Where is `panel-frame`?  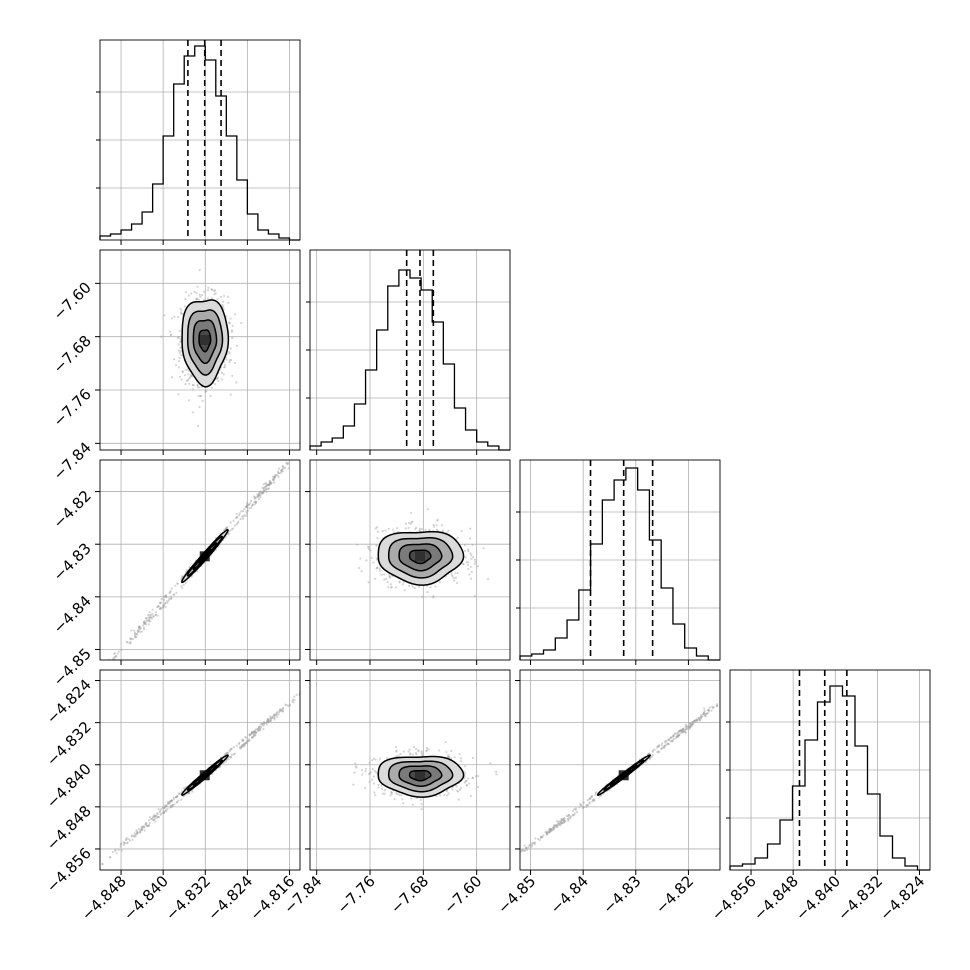
panel-frame is located at coordinates (620, 560).